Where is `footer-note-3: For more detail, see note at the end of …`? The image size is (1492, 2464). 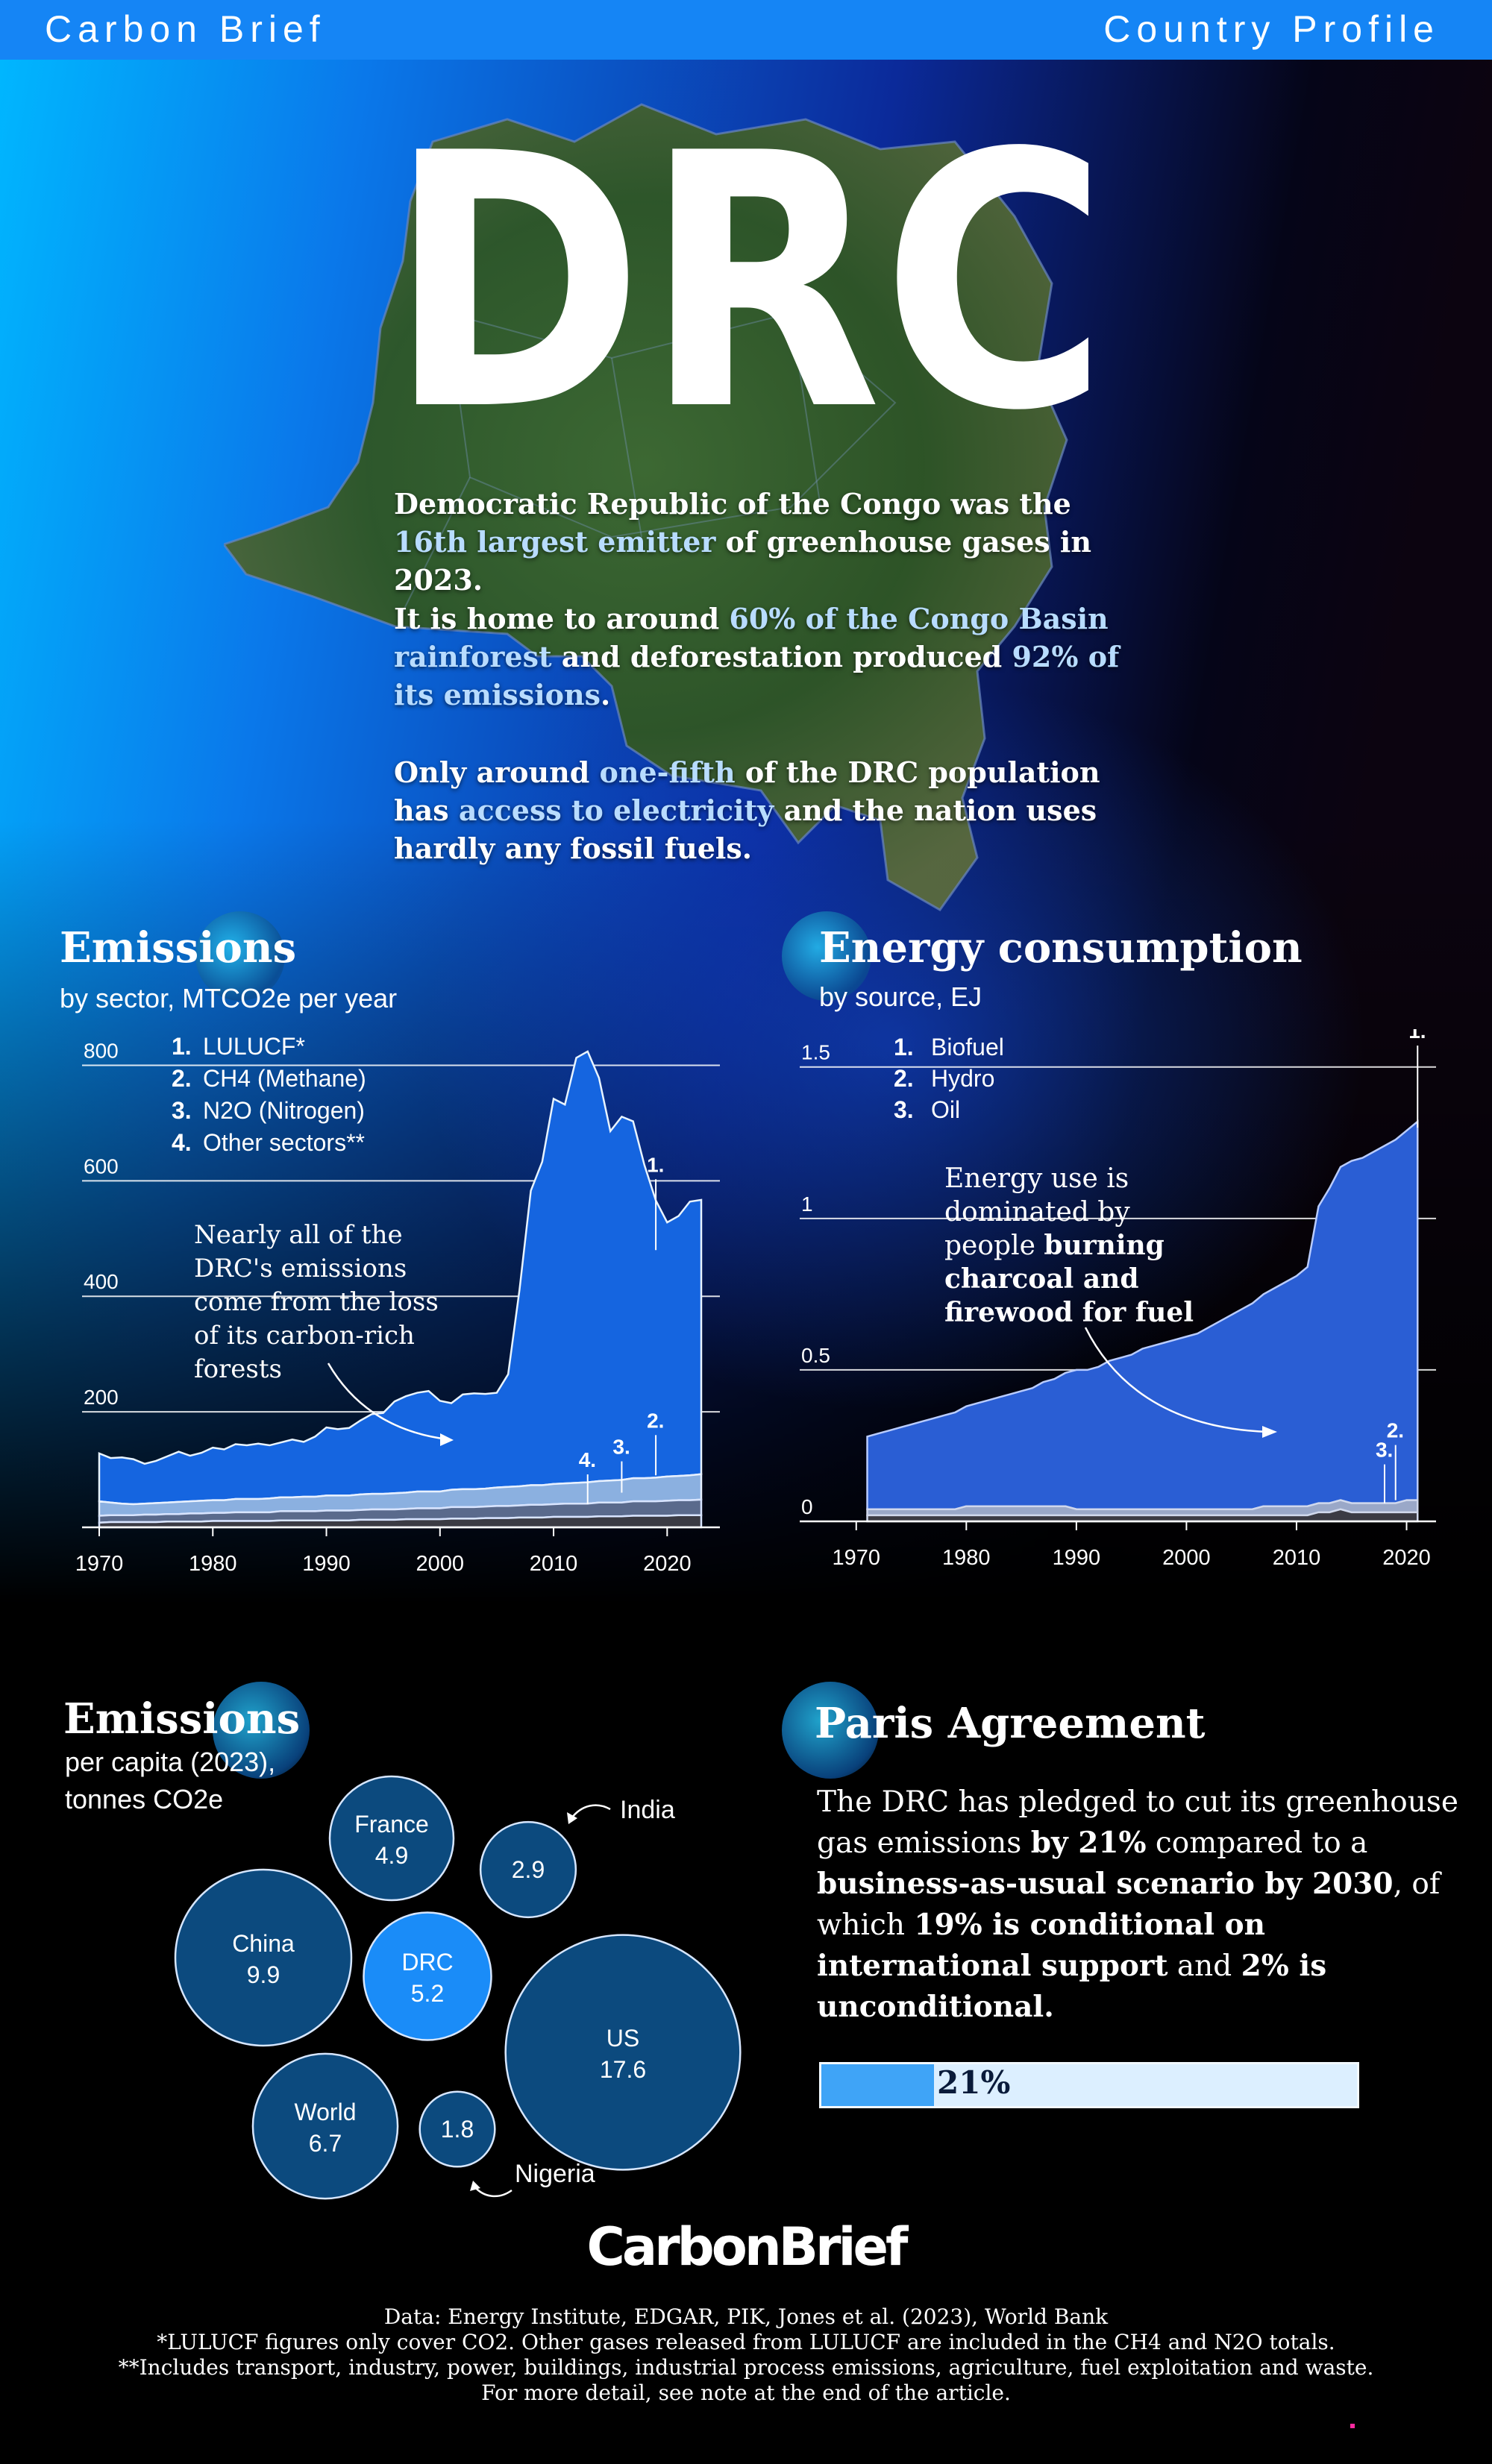 footer-note-3: For more detail, see note at the end of … is located at coordinates (746, 2392).